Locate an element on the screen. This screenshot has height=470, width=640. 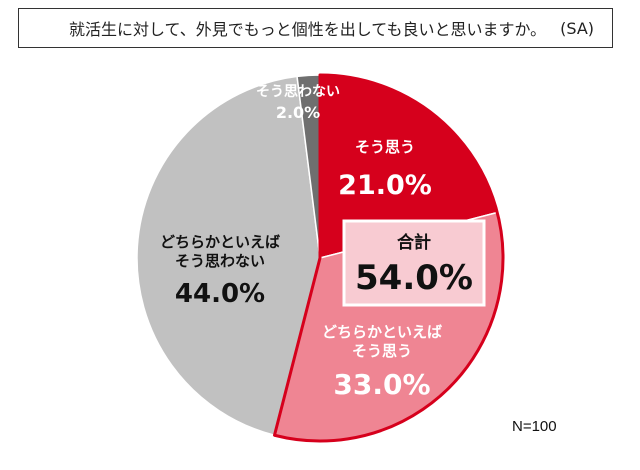
slice-label-1-line-1: そう思う is located at coordinates (382, 351).